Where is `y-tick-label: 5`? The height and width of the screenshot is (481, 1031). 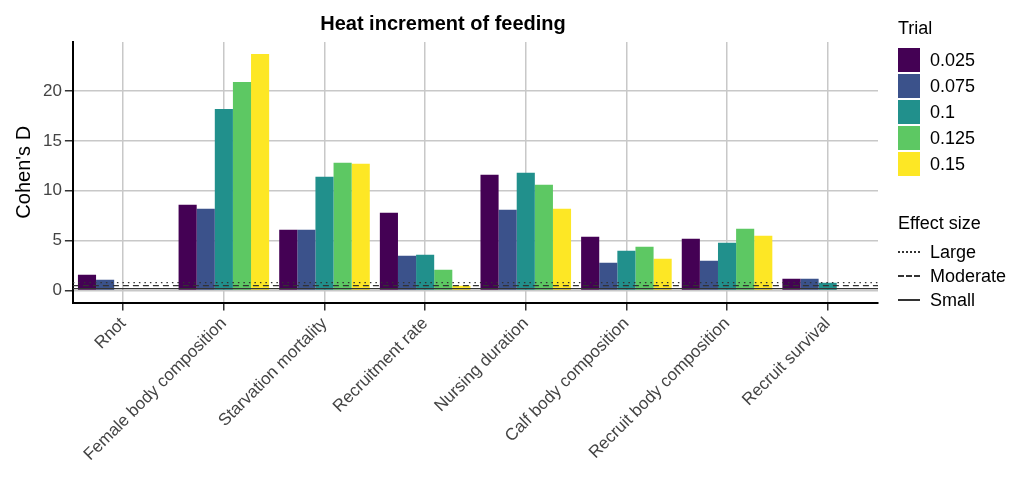
y-tick-label: 5 is located at coordinates (57, 240).